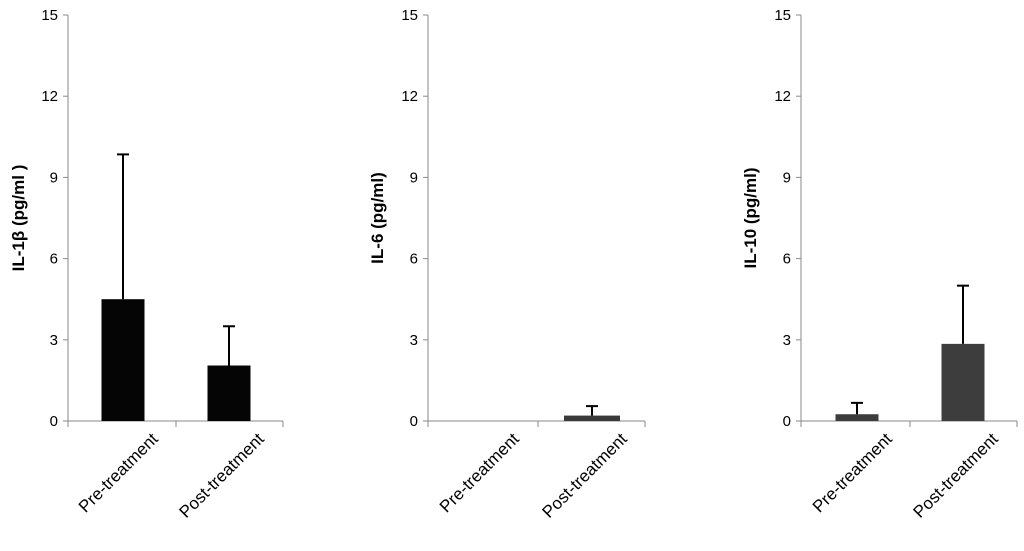 This screenshot has width=1024, height=551. I want to click on y-axis-title: IL-1β (pg/ml ), so click(18, 218).